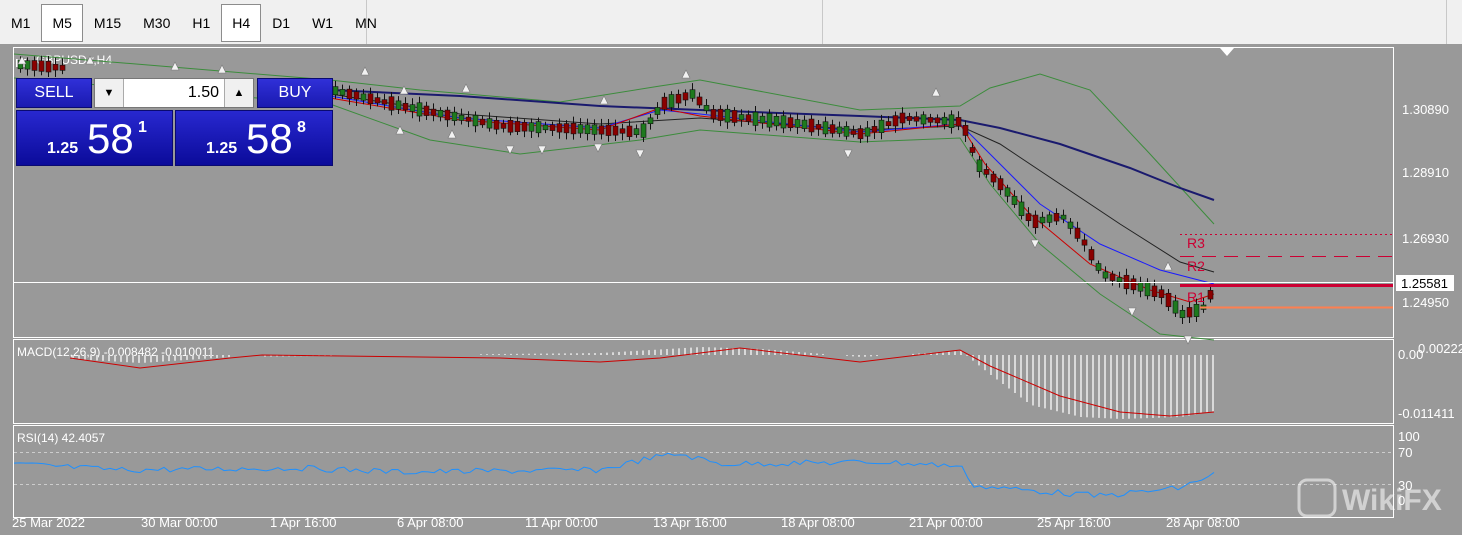 The image size is (1462, 535). I want to click on rsi-tick: 70, so click(1405, 452).